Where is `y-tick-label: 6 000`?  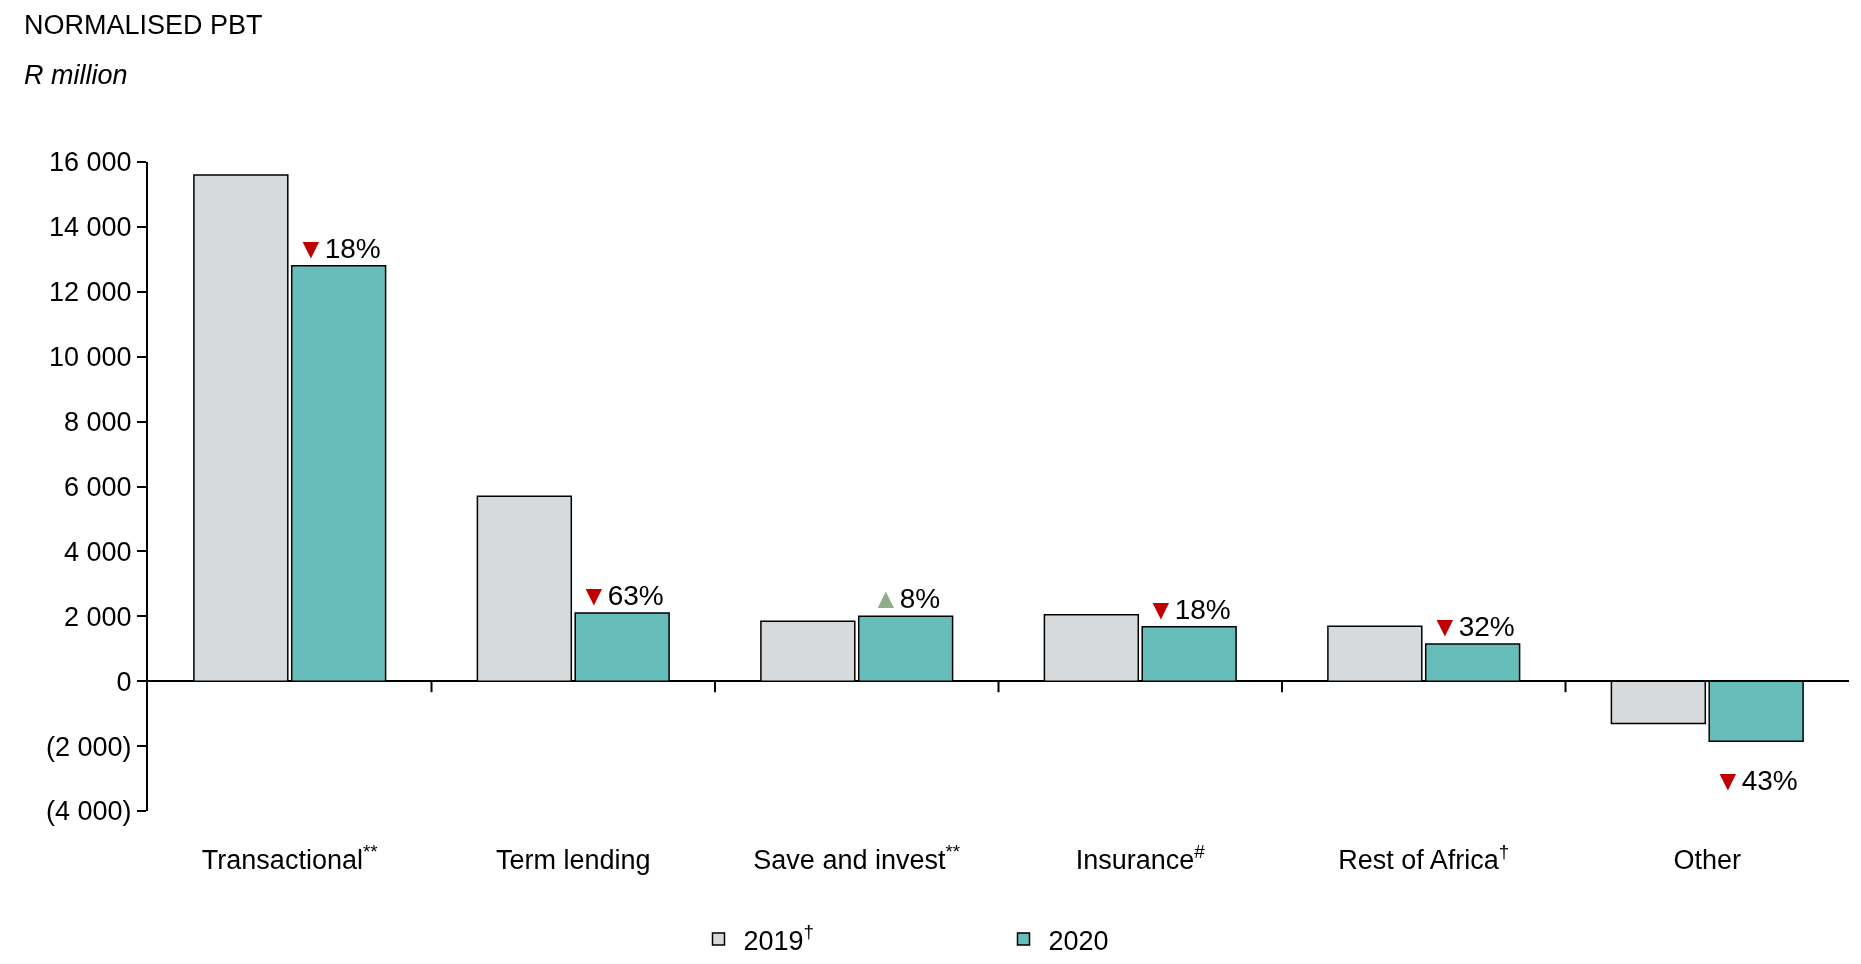
y-tick-label: 6 000 is located at coordinates (98, 486).